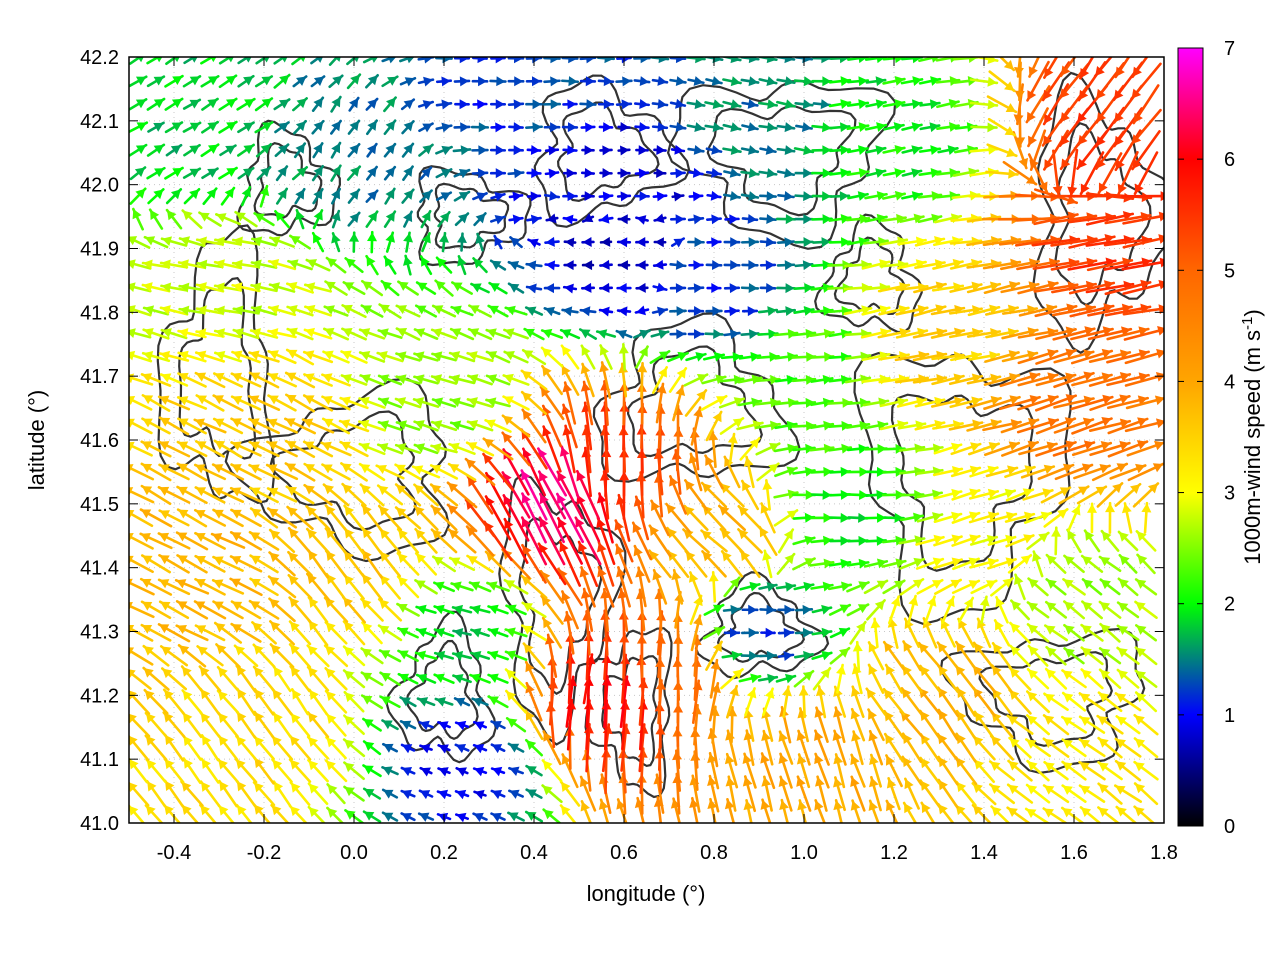 This screenshot has height=960, width=1280. I want to click on terrain-contour, so click(289, 178).